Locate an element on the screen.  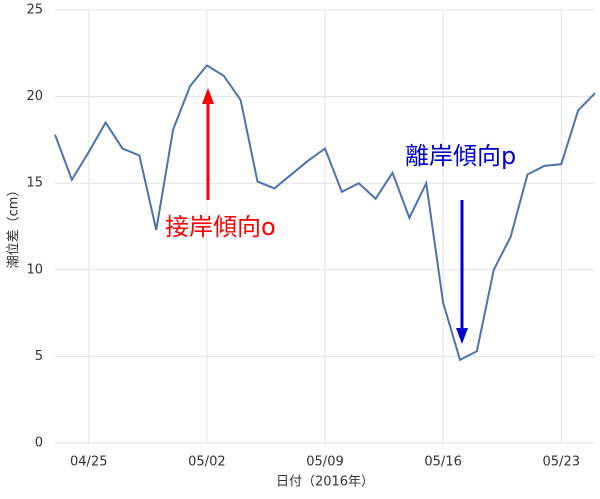
x-tick-label: 05/02 is located at coordinates (206, 462).